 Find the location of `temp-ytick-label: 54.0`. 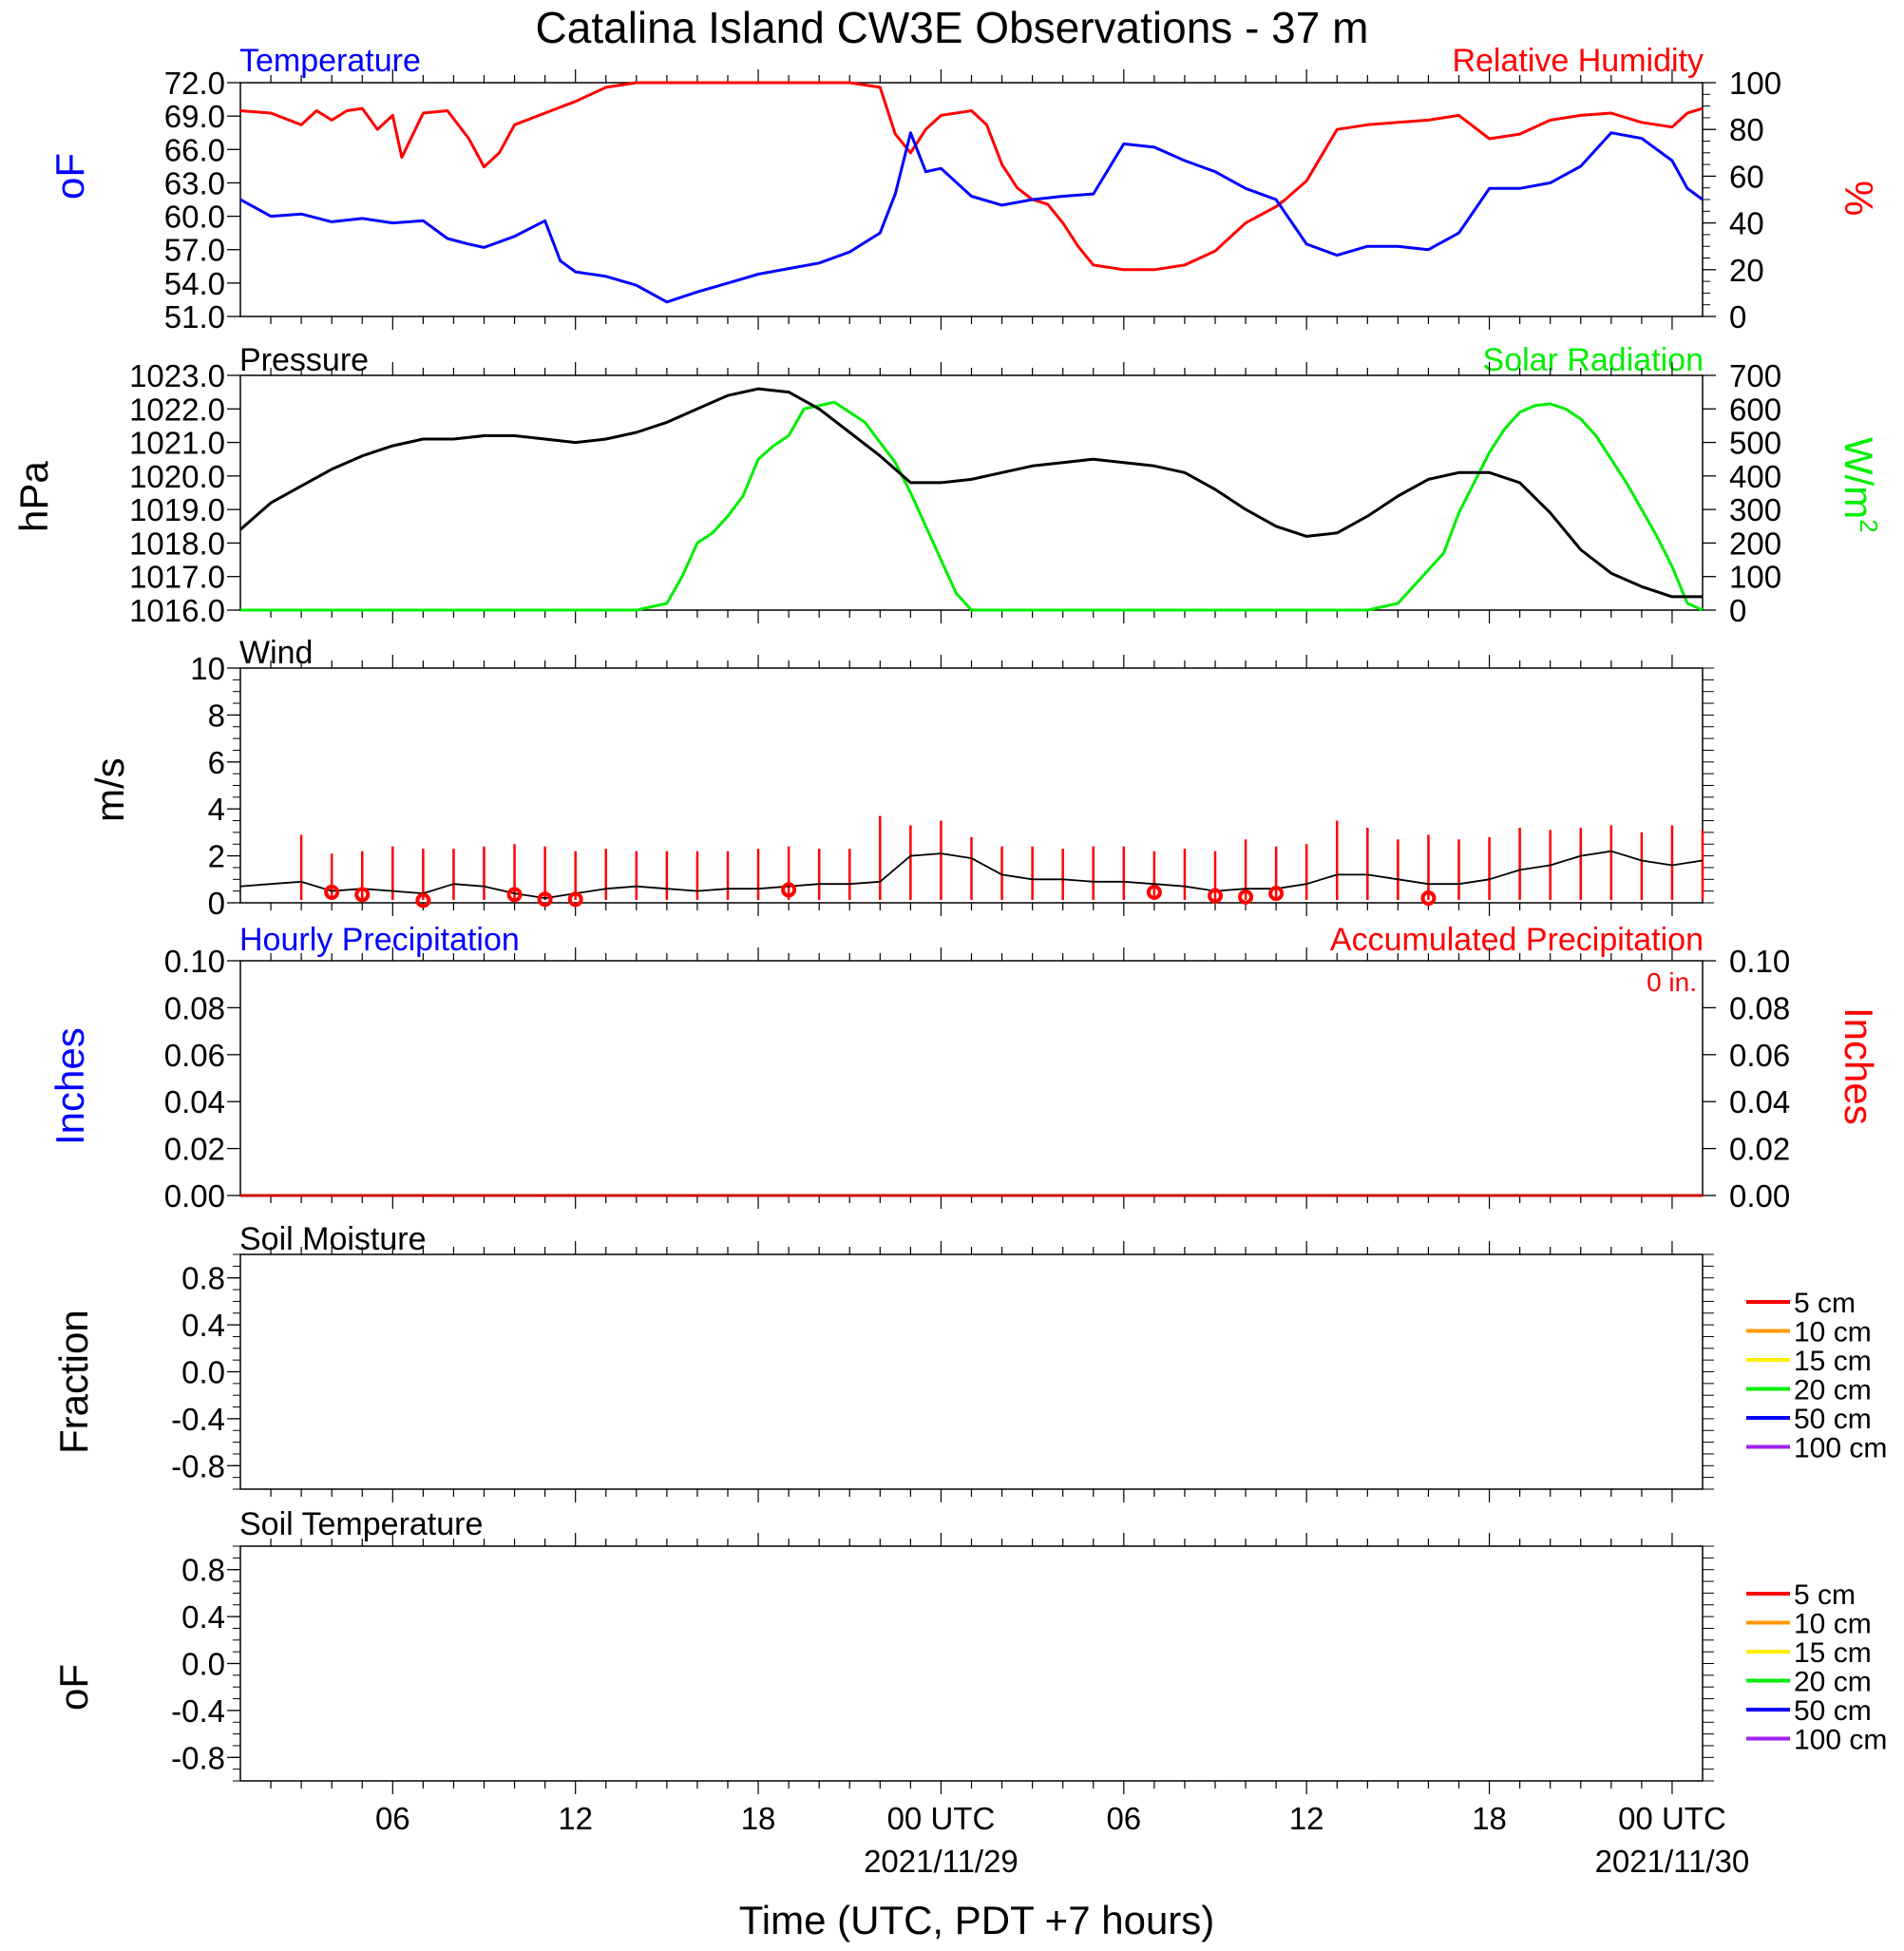

temp-ytick-label: 54.0 is located at coordinates (194, 284).